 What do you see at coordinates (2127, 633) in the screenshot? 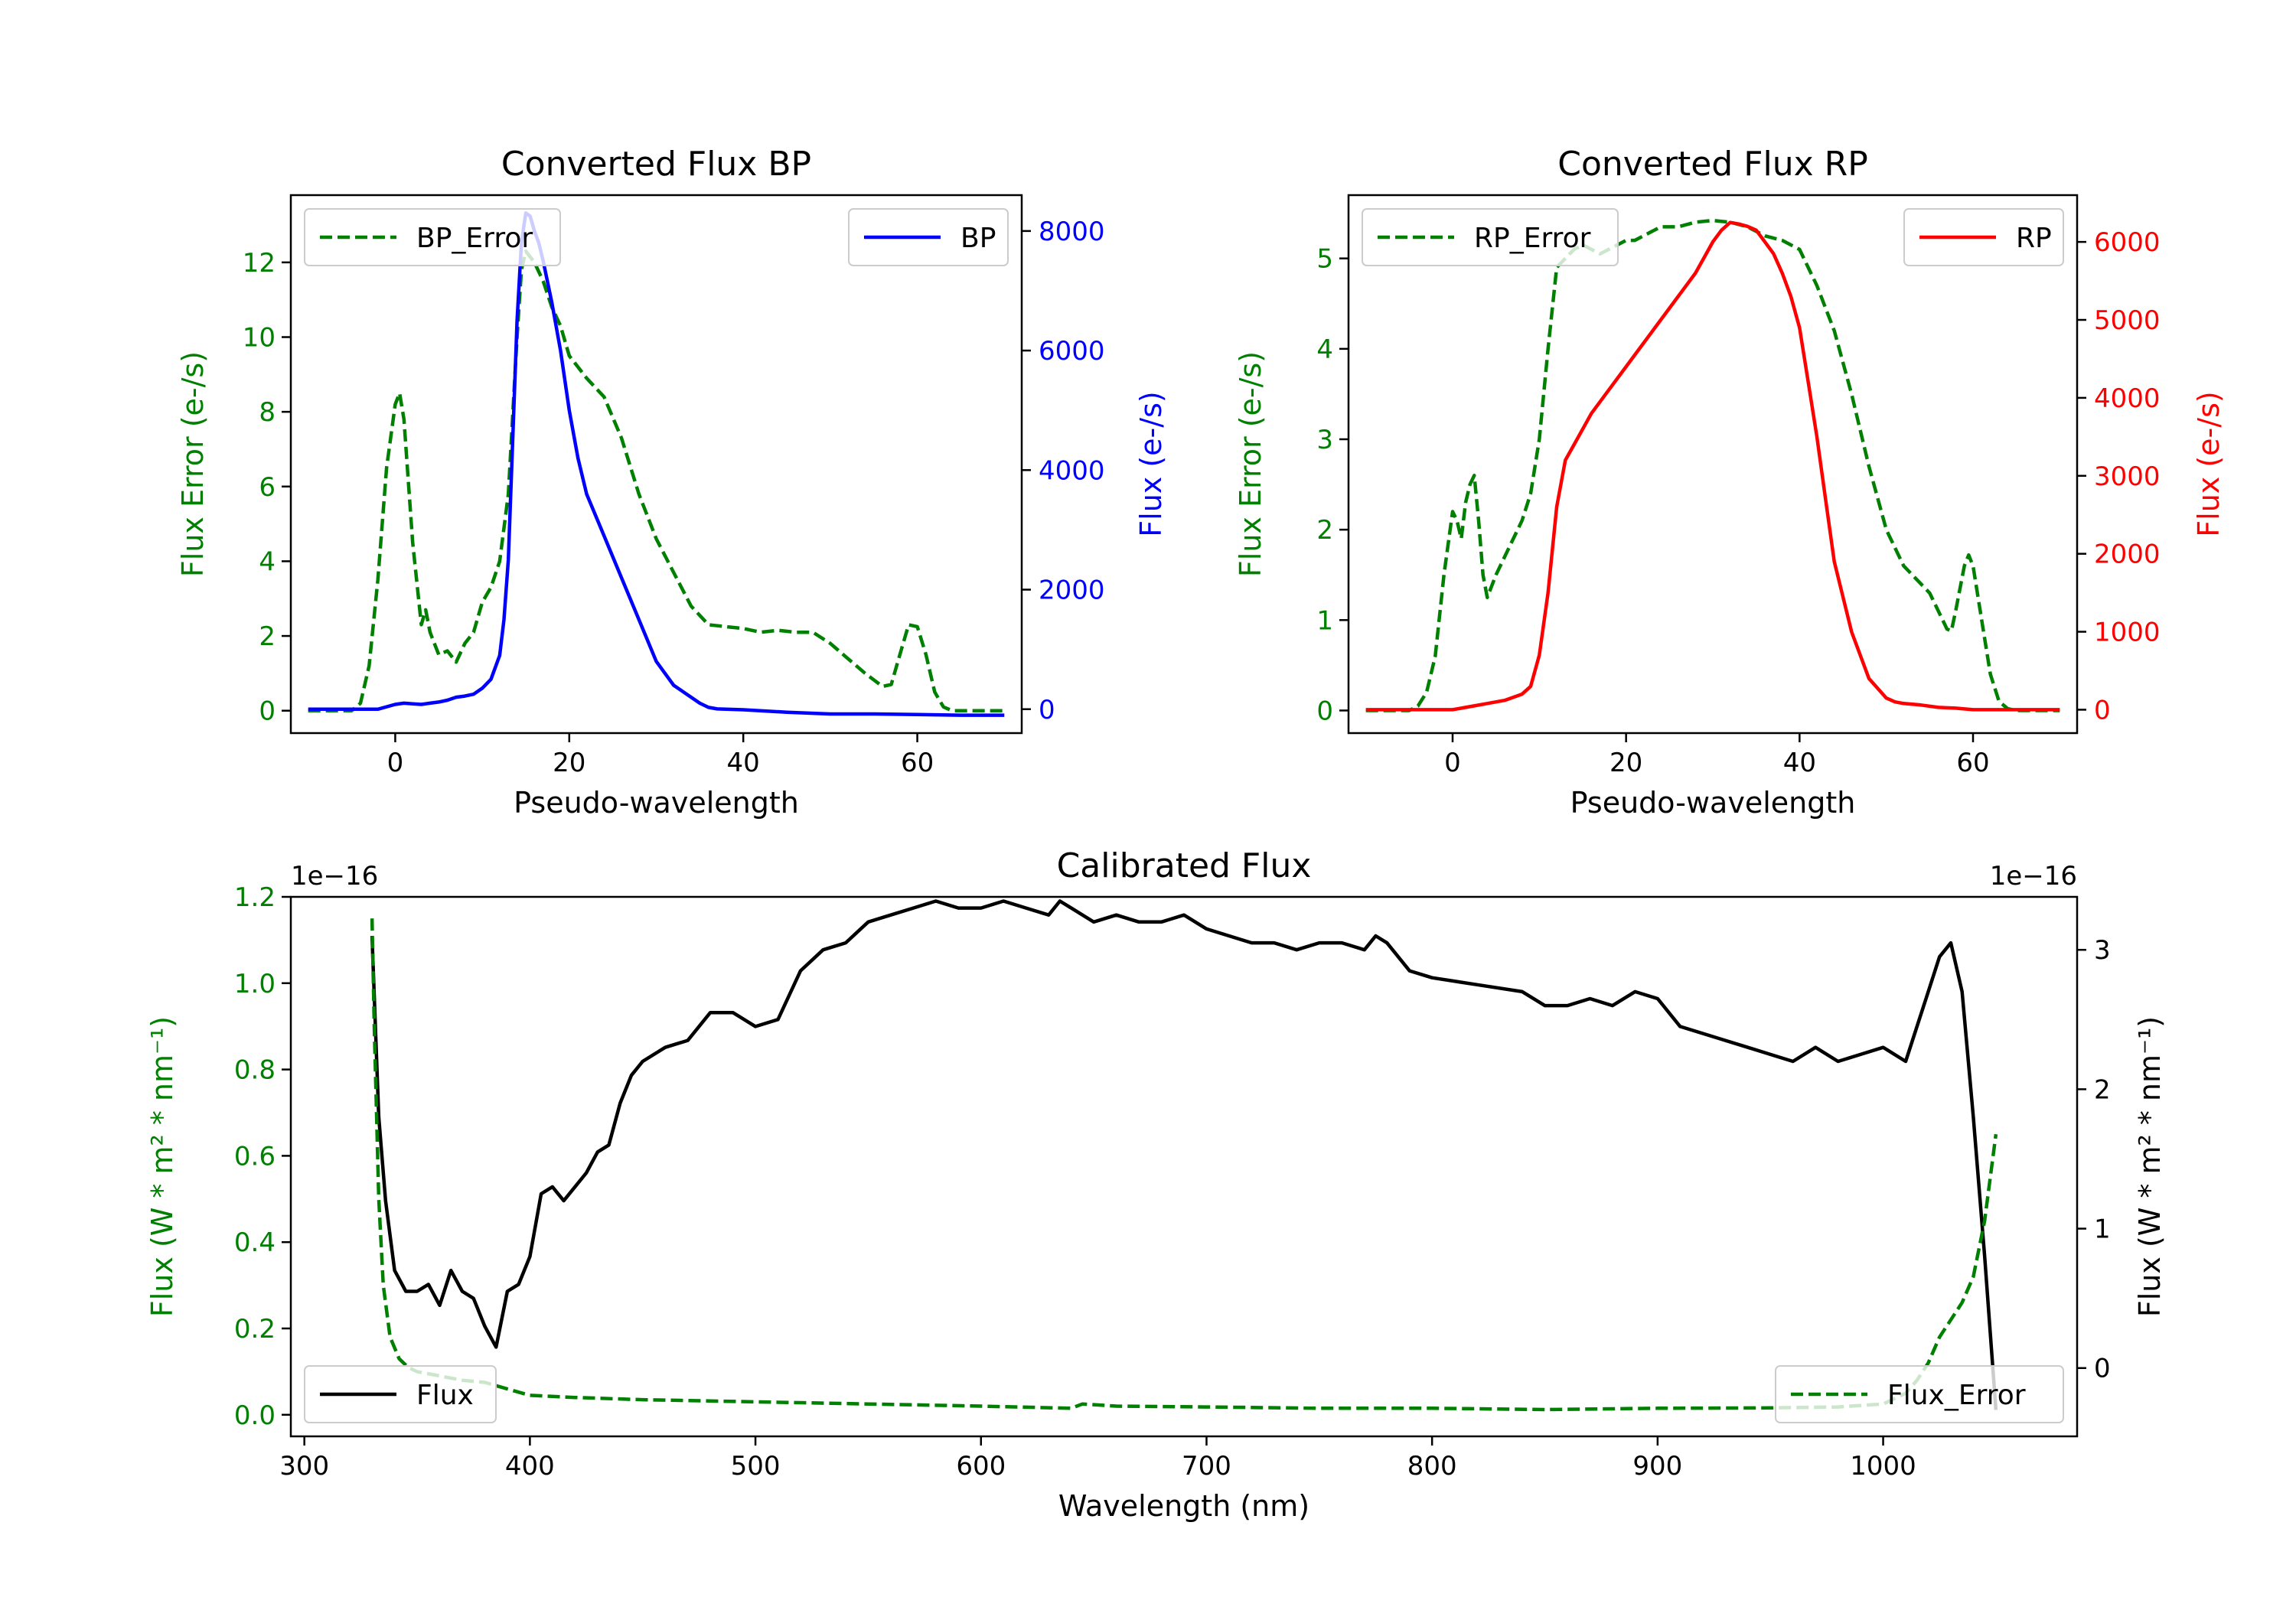
I see `y-right-tick-label: 1000` at bounding box center [2127, 633].